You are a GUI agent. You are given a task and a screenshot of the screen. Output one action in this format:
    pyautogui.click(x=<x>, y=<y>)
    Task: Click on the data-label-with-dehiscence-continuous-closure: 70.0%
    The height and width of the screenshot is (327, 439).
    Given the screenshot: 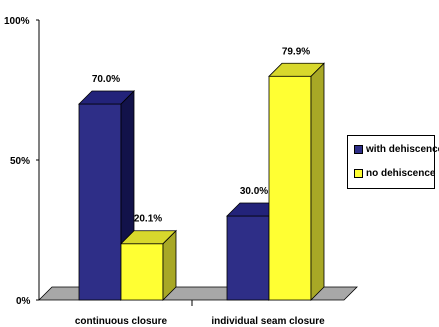 What is the action you would take?
    pyautogui.click(x=106, y=79)
    